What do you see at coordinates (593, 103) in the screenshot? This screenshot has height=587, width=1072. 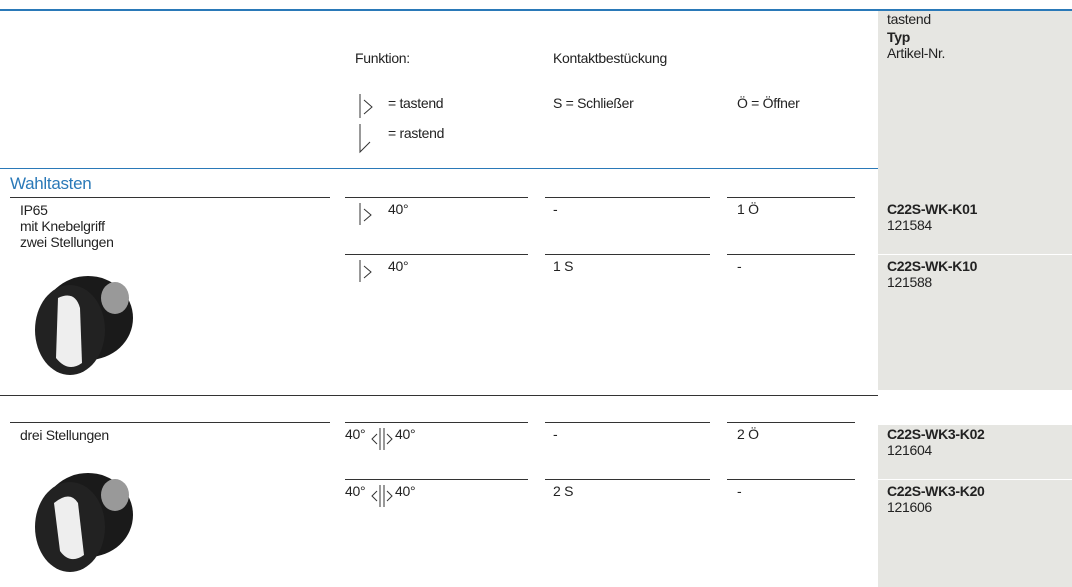 I see `legend-schliesser: S = Schließer` at bounding box center [593, 103].